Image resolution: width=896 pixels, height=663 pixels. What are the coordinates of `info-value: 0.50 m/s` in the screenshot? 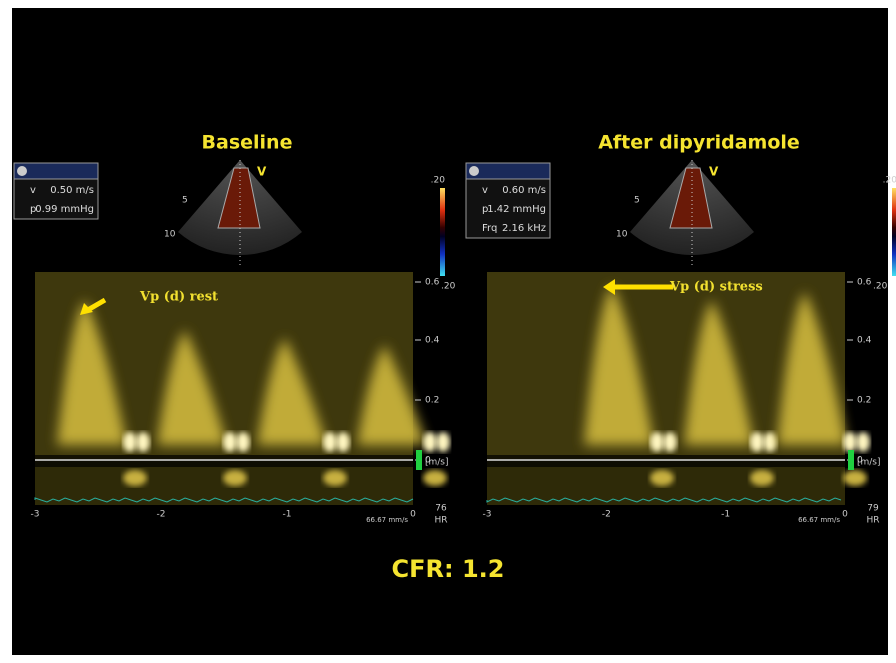 It's located at (72, 190).